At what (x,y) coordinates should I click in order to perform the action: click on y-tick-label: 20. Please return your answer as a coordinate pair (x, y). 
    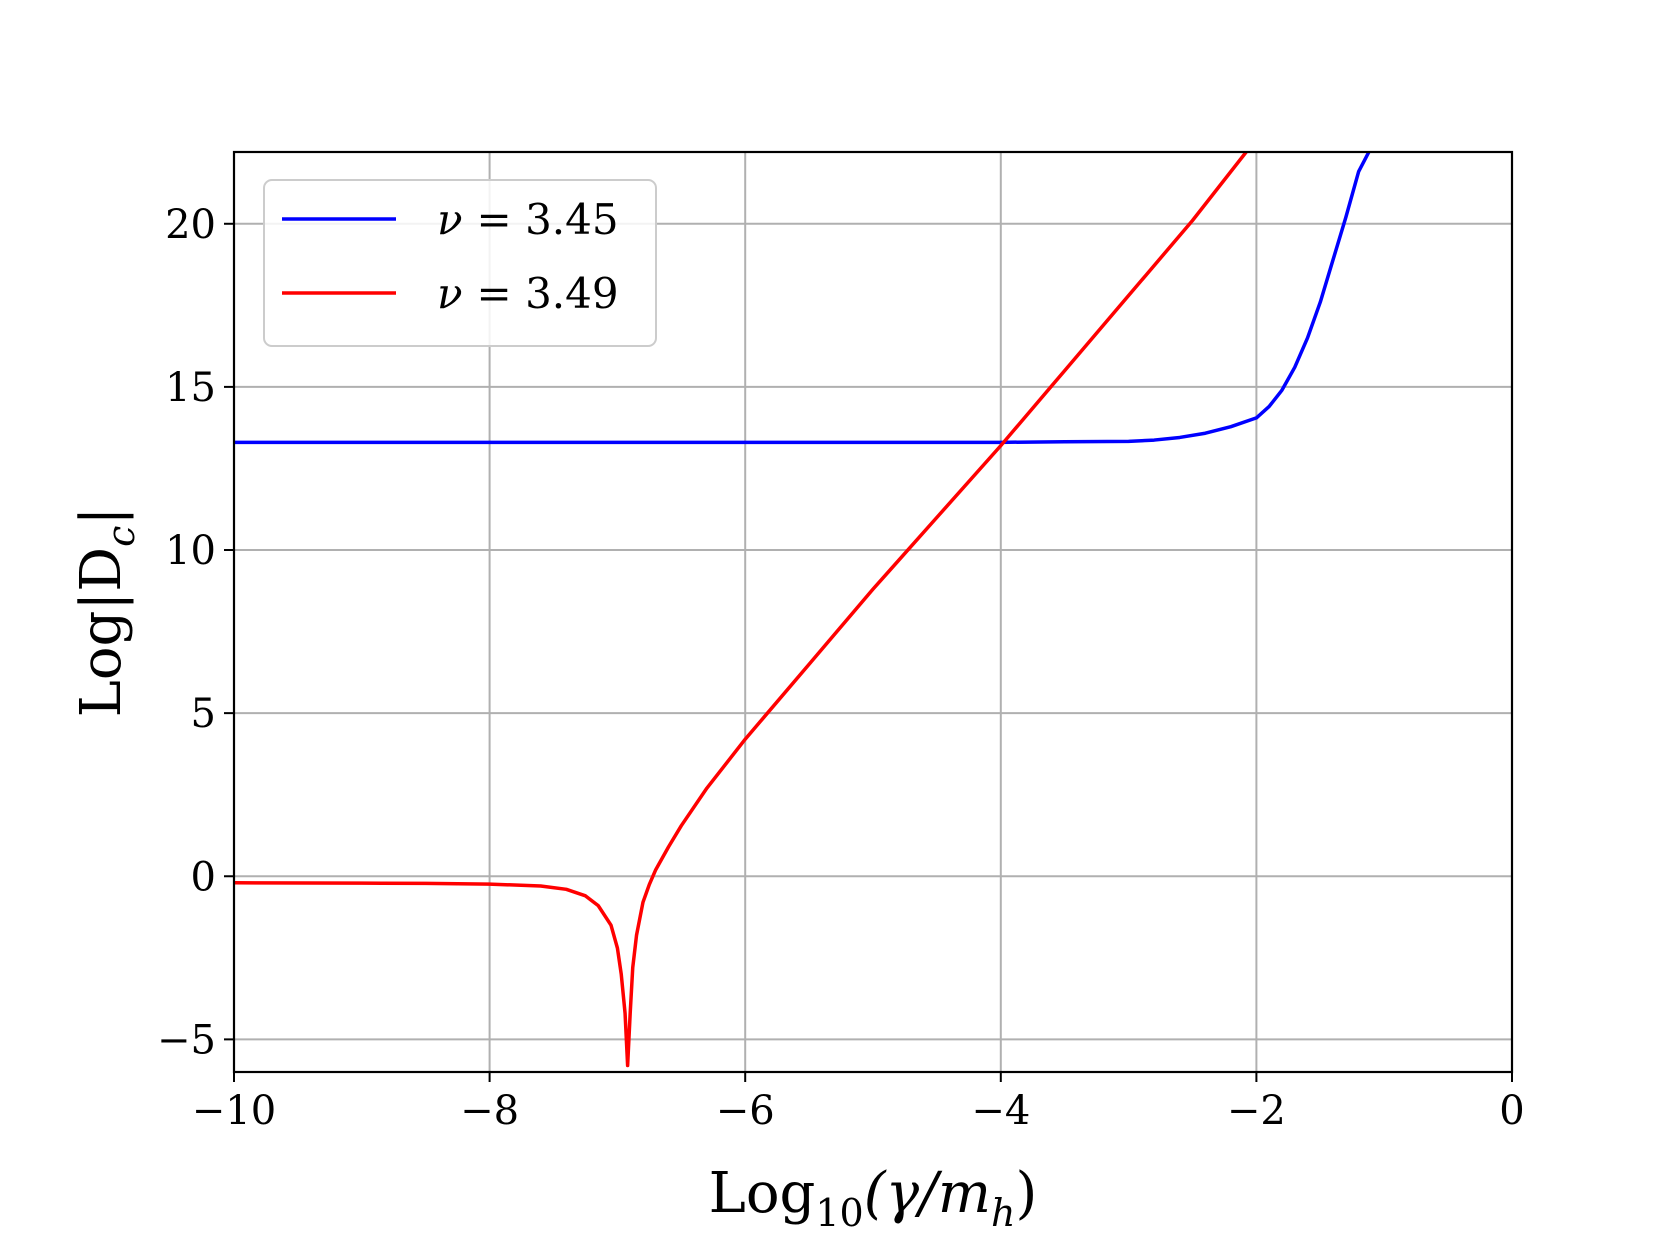
    Looking at the image, I should click on (190, 225).